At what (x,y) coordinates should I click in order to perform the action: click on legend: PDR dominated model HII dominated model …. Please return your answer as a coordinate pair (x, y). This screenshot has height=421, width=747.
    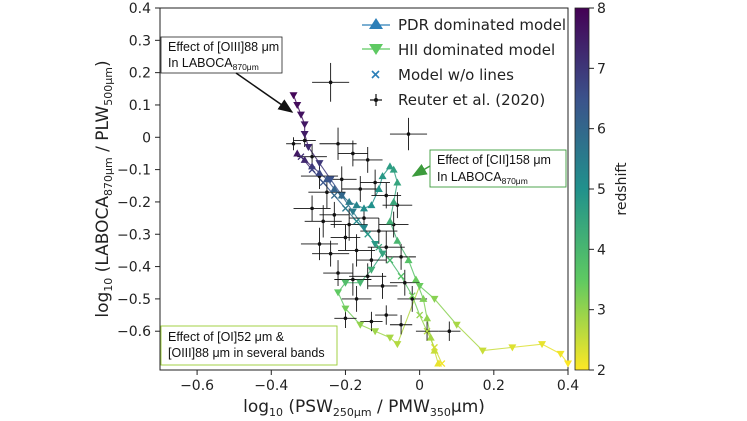
    Looking at the image, I should click on (464, 62).